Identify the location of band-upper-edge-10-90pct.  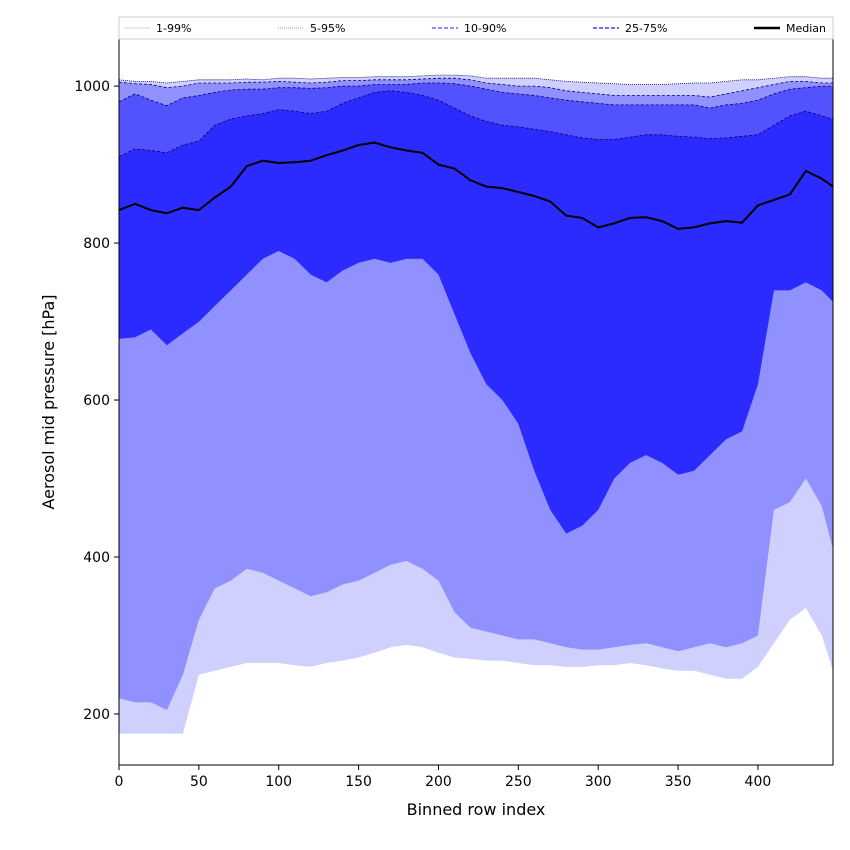
(475, 95).